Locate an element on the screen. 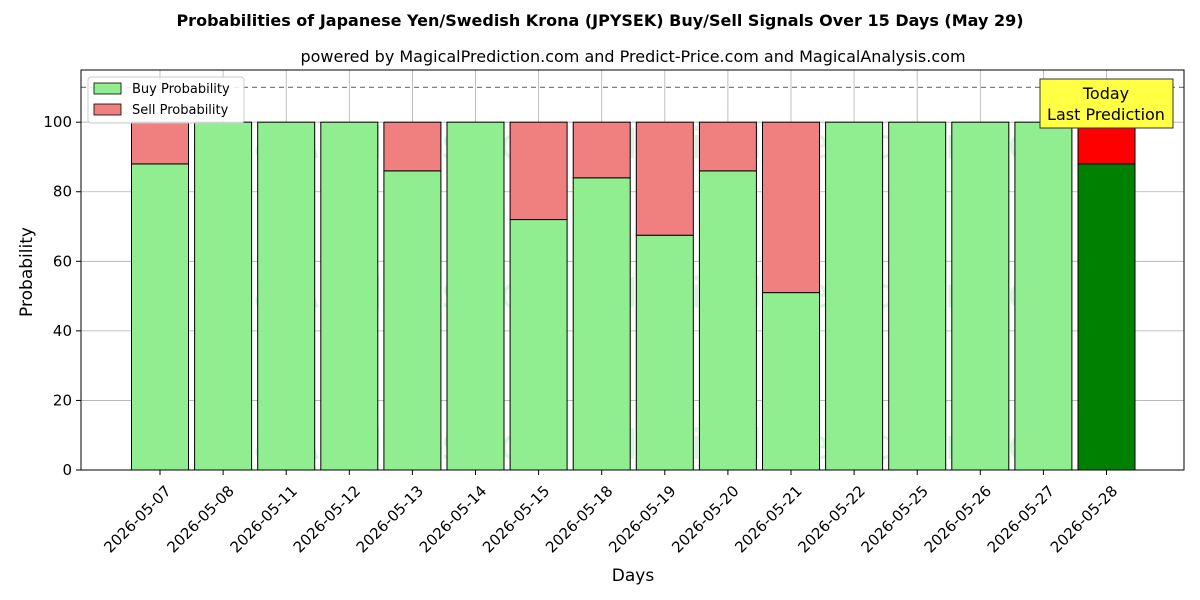 The image size is (1200, 600). x-tick-label: 2026-05-13 is located at coordinates (390, 519).